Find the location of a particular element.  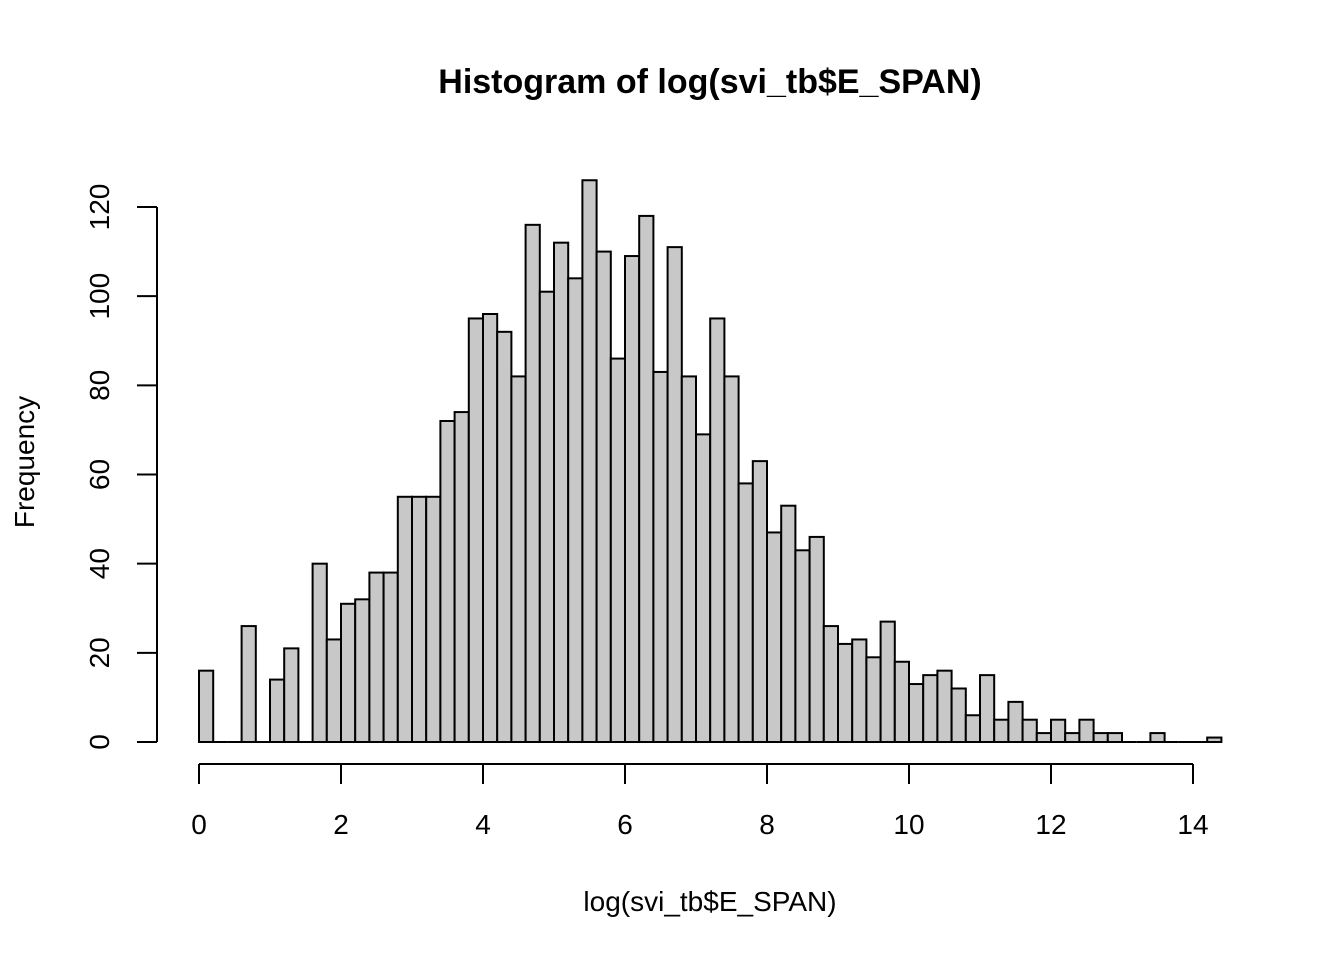

x-tick-label: 12 is located at coordinates (1050, 824).